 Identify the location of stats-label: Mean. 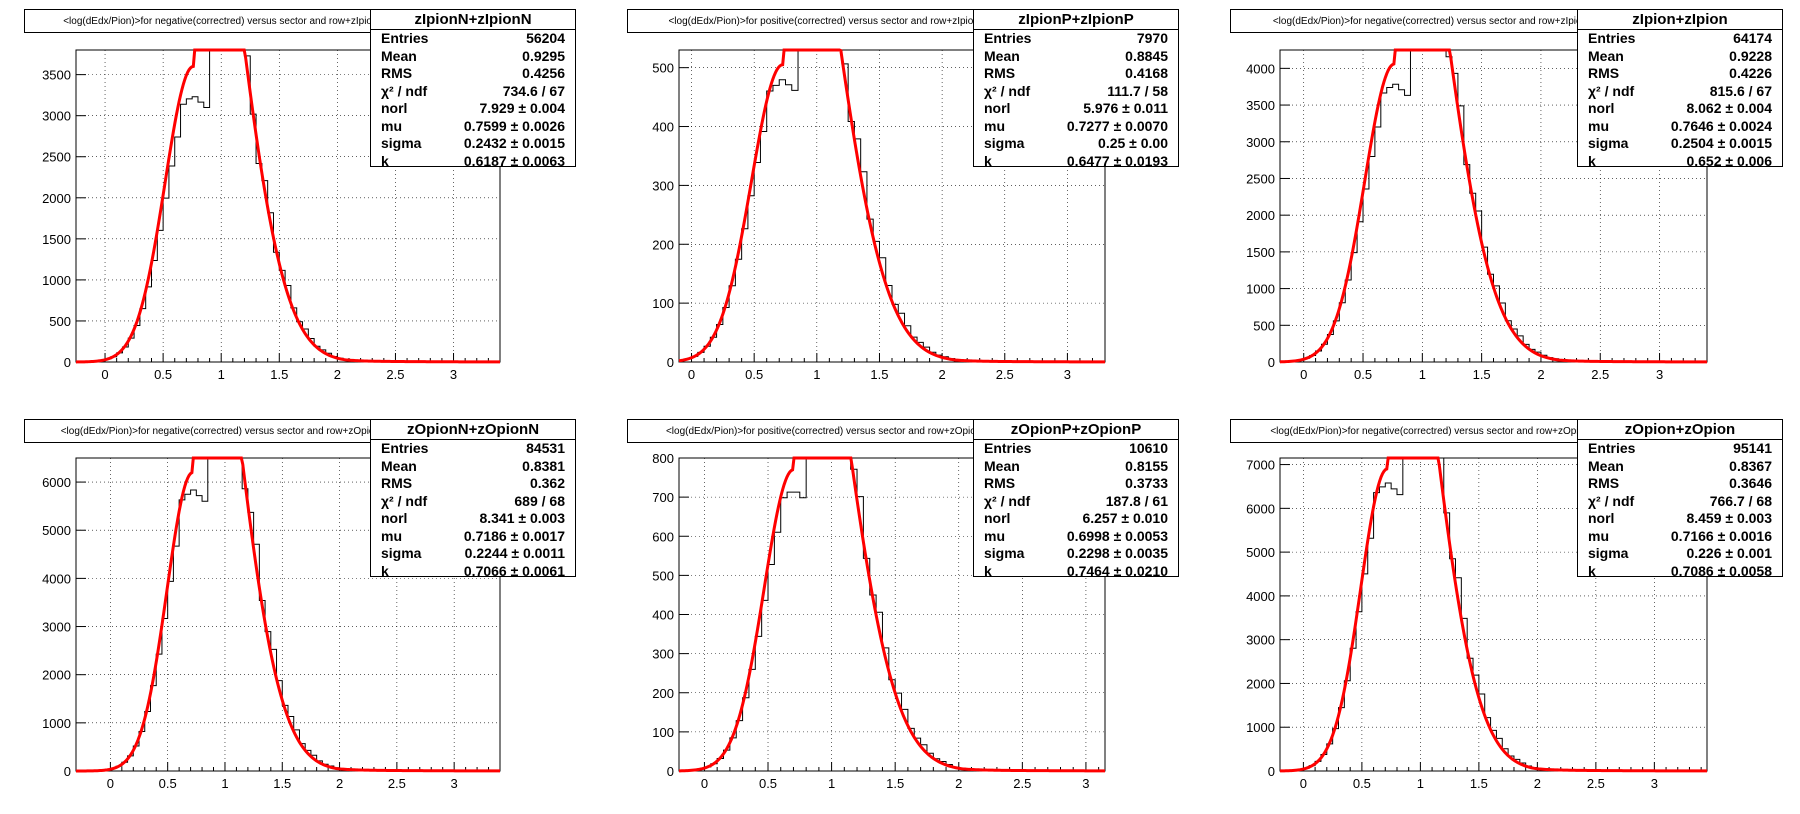
(1002, 465).